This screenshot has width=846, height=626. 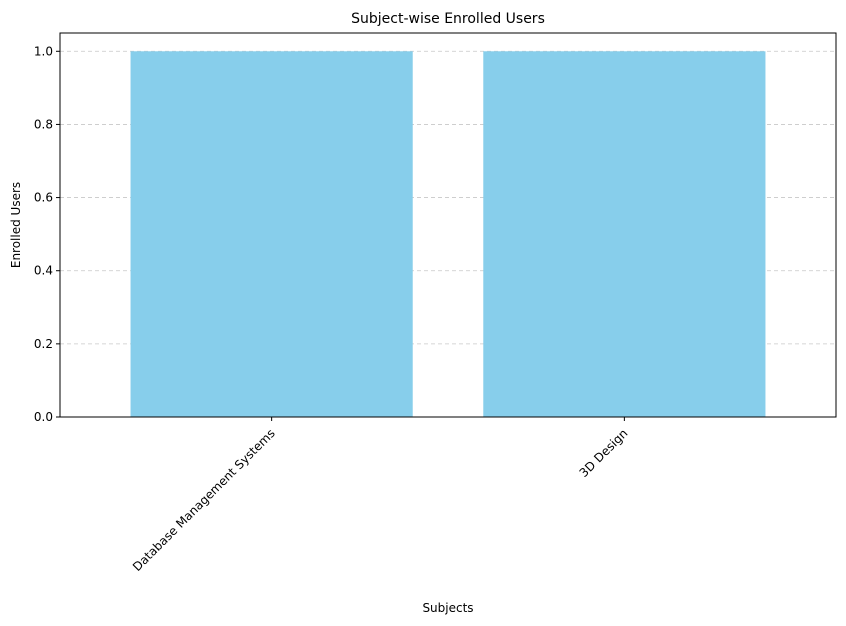 I want to click on y-tick-label-3: 0.6, so click(x=43, y=198).